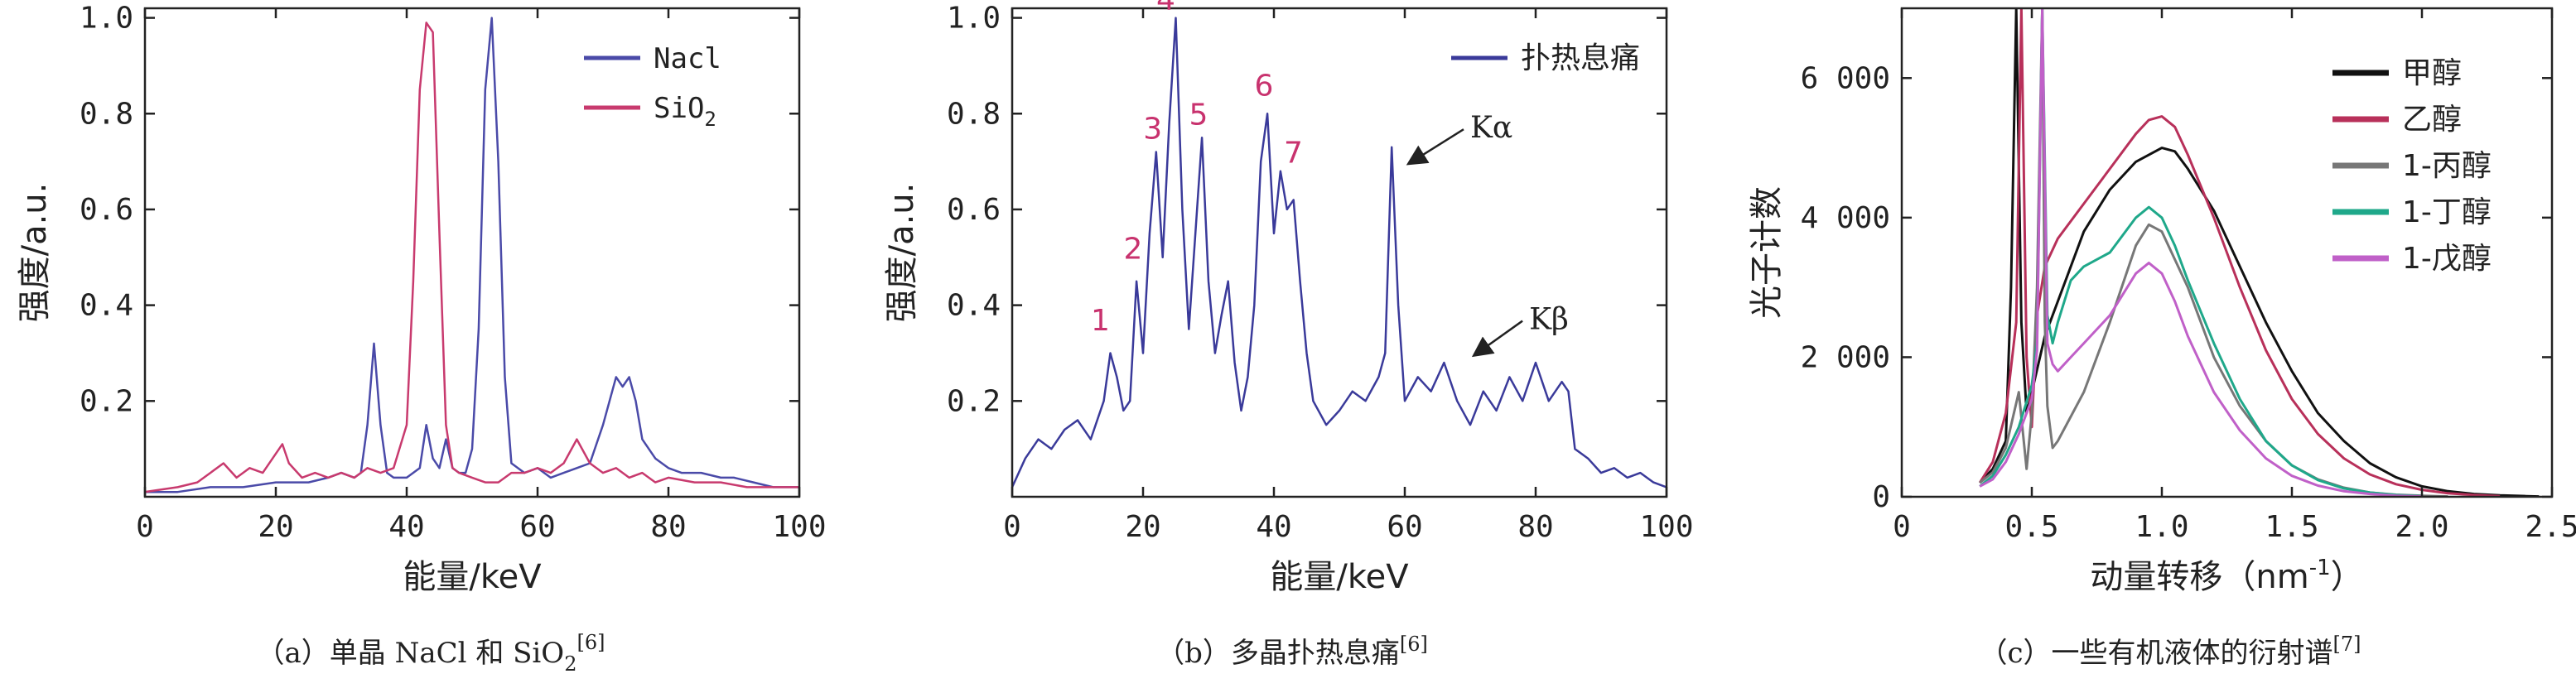 The image size is (2576, 693). I want to click on y-tick-label: 0, so click(1881, 497).